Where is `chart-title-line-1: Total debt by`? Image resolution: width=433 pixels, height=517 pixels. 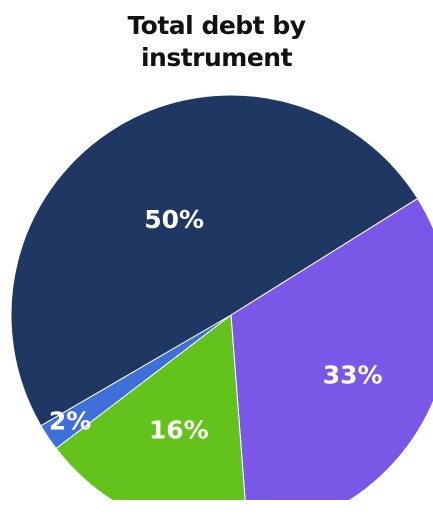 chart-title-line-1: Total debt by is located at coordinates (216, 25).